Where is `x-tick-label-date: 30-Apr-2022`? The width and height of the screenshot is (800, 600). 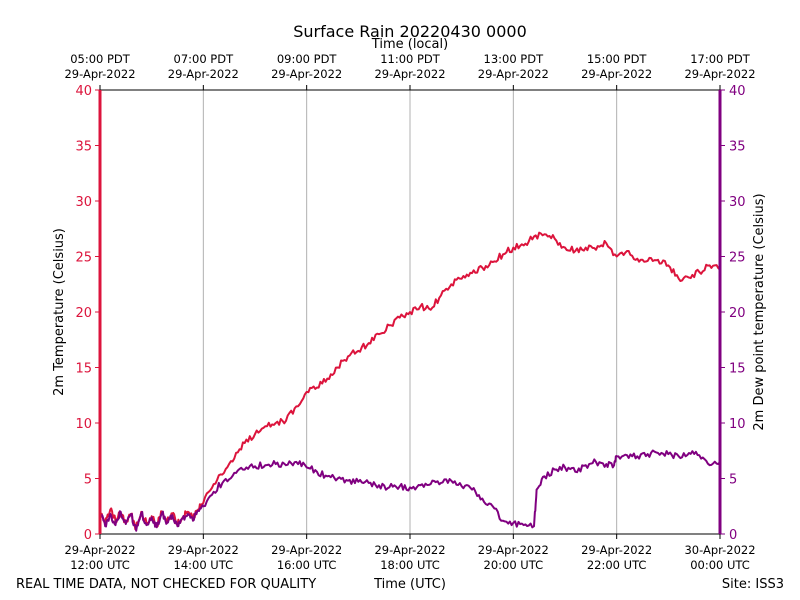 x-tick-label-date: 30-Apr-2022 is located at coordinates (719, 550).